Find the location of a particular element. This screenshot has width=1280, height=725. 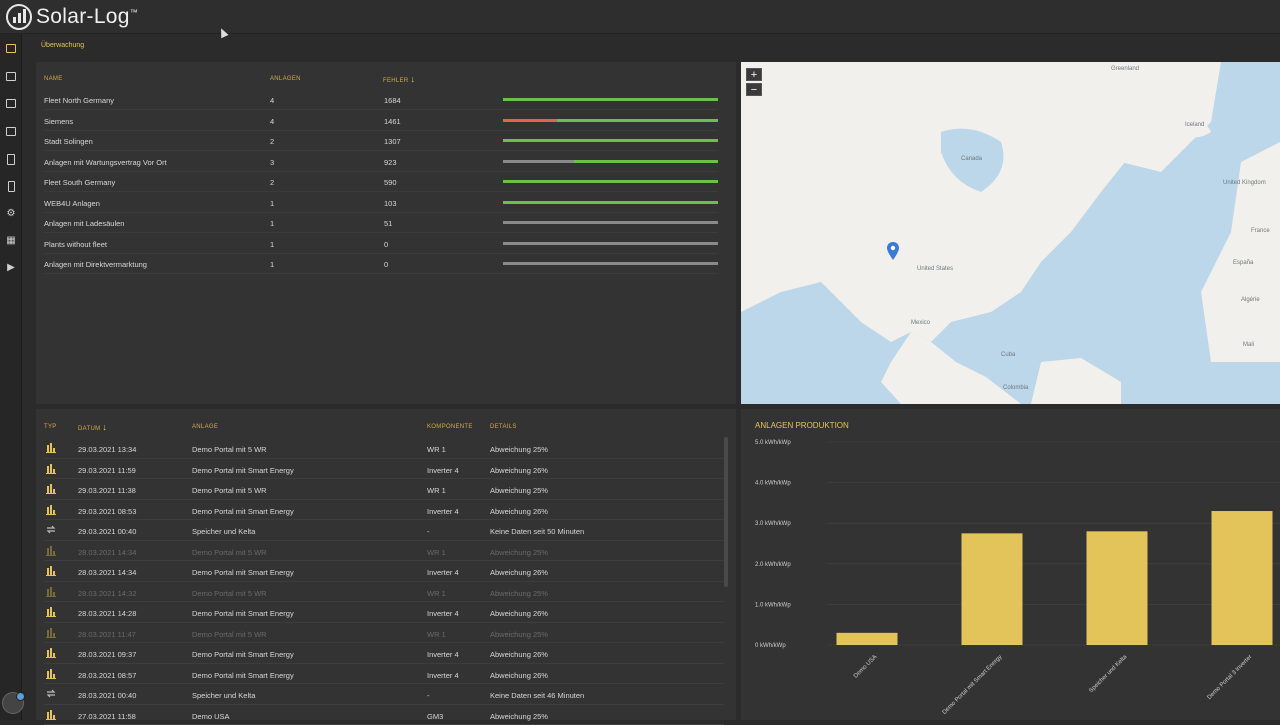

column-header-errors: FEHLER ↓ is located at coordinates (399, 79).